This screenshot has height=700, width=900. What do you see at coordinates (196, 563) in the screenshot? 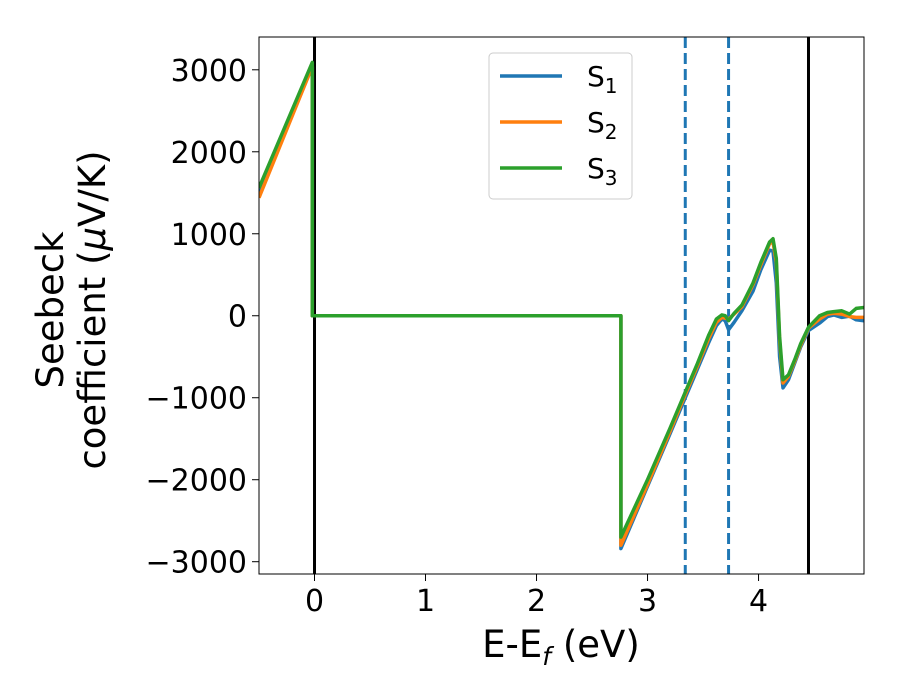
I see `y-tick-label: −3000` at bounding box center [196, 563].